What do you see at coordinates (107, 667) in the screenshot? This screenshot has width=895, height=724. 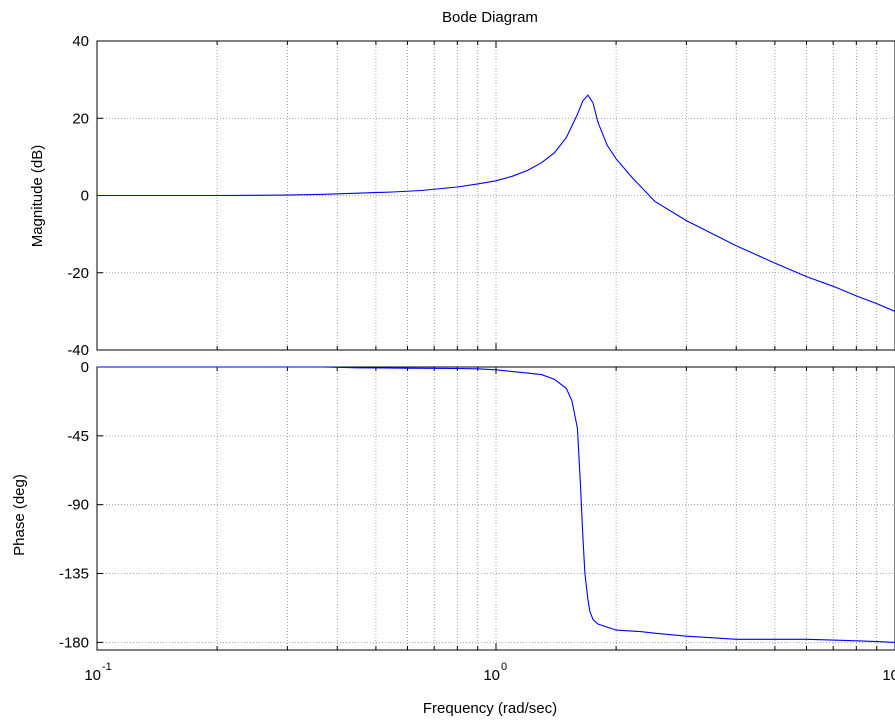 I see `x-tick-label-exponent: -1` at bounding box center [107, 667].